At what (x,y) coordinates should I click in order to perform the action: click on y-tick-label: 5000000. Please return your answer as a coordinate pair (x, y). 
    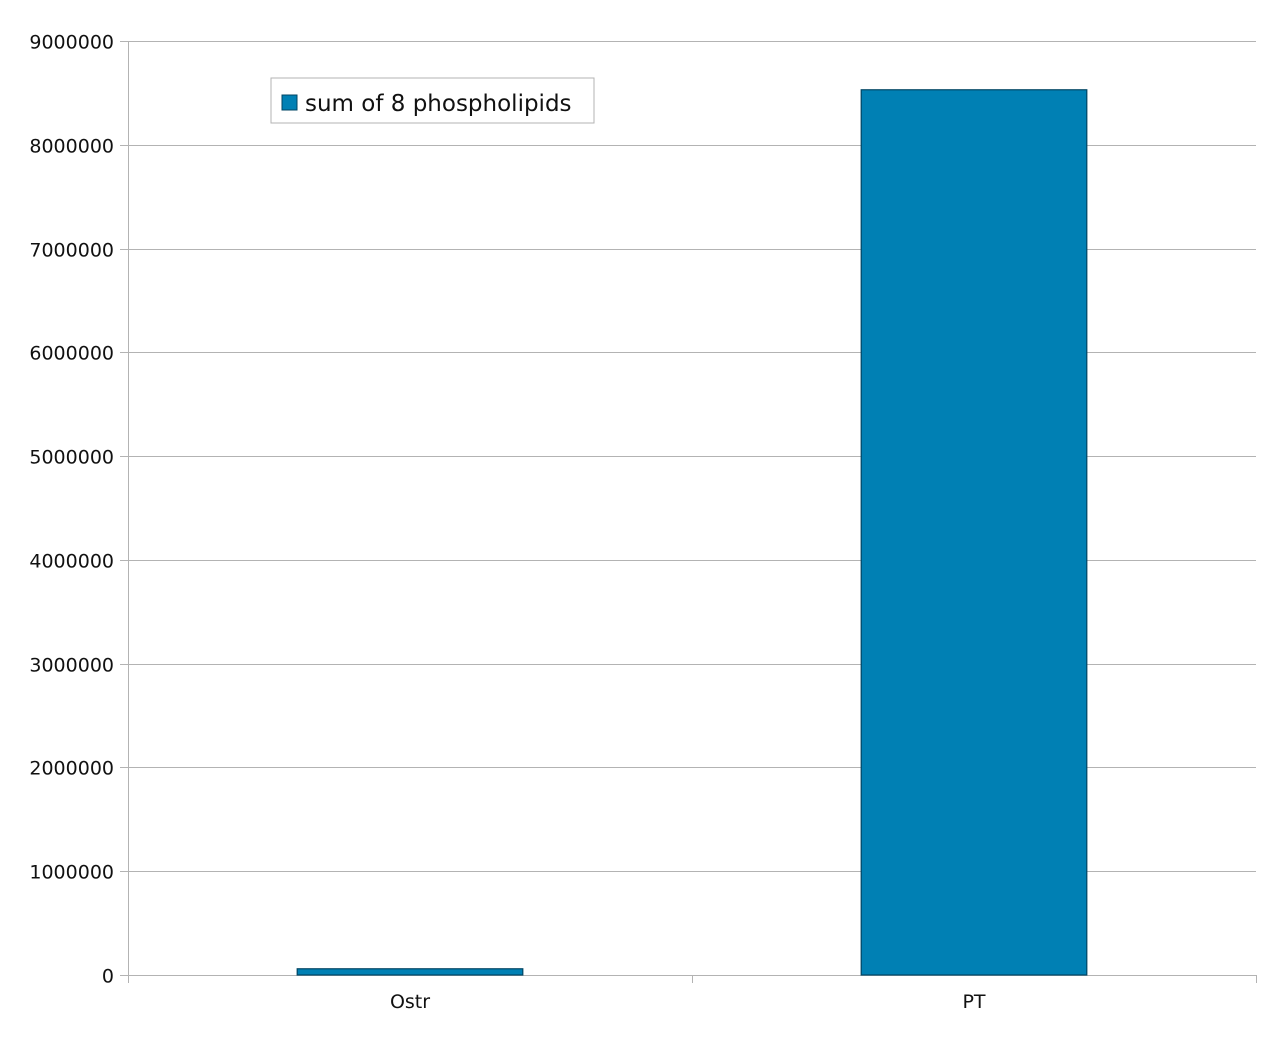
    Looking at the image, I should click on (71, 458).